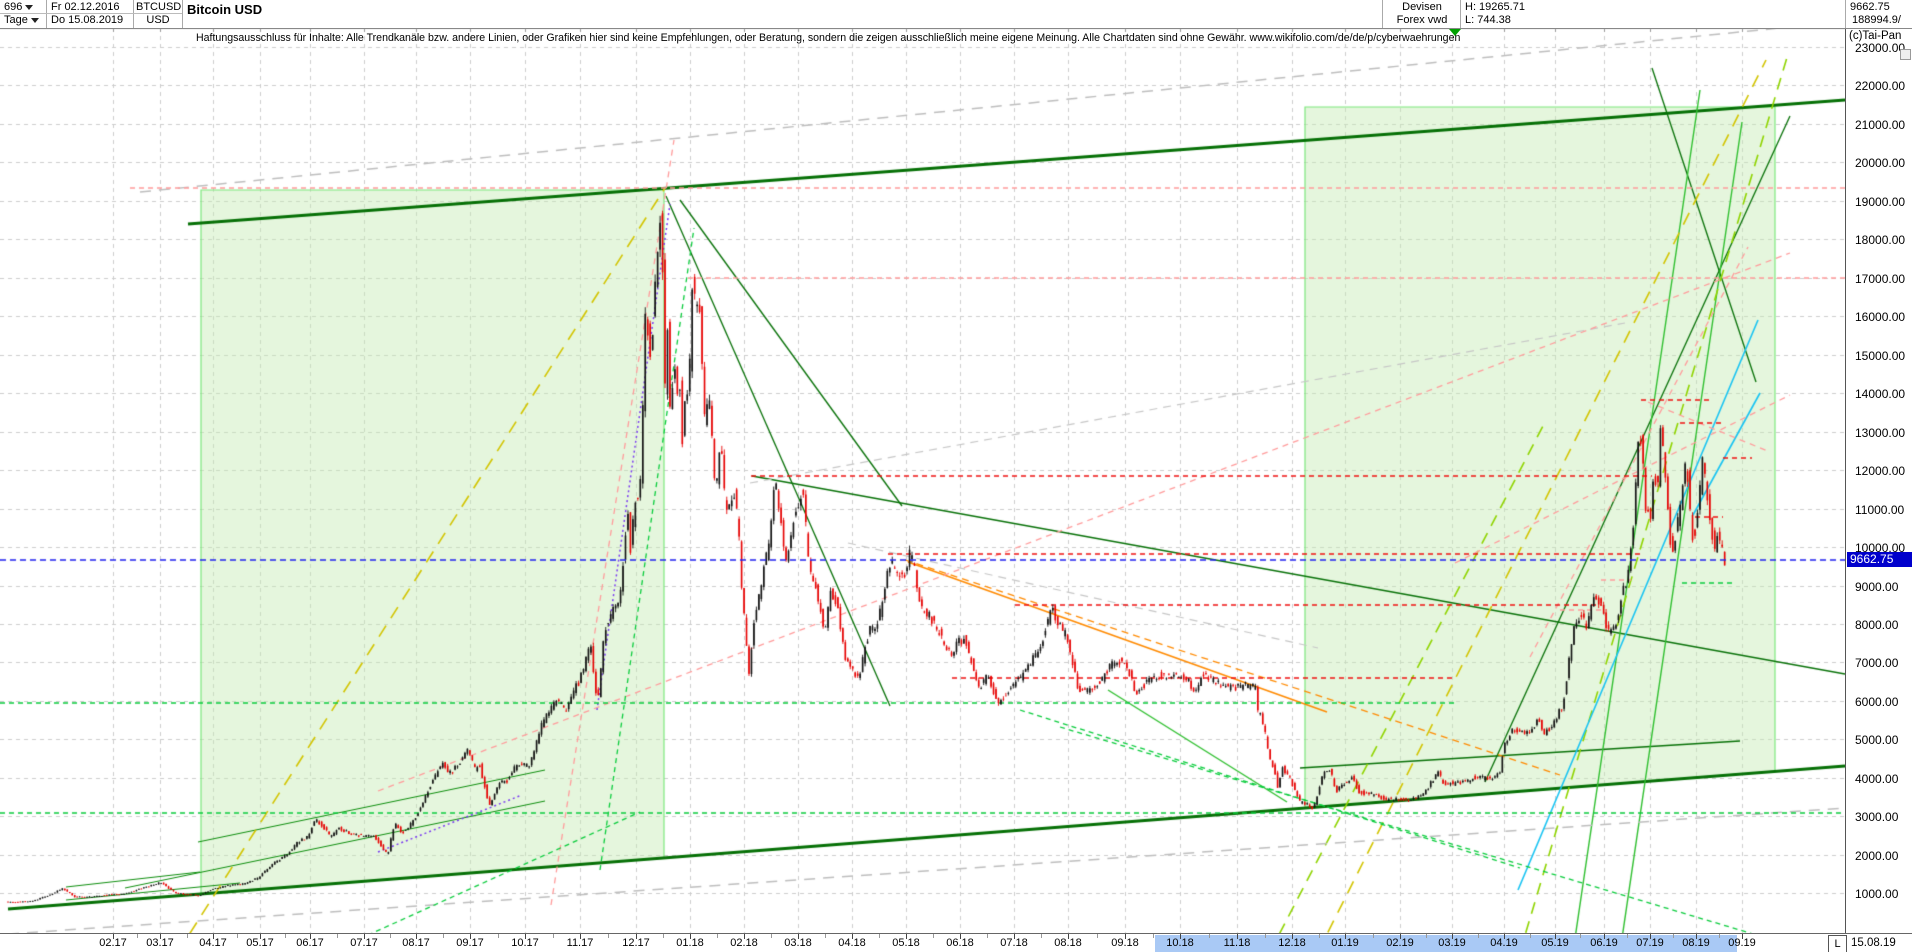 The image size is (1912, 952). I want to click on time-axis-label: 05.19, so click(1555, 943).